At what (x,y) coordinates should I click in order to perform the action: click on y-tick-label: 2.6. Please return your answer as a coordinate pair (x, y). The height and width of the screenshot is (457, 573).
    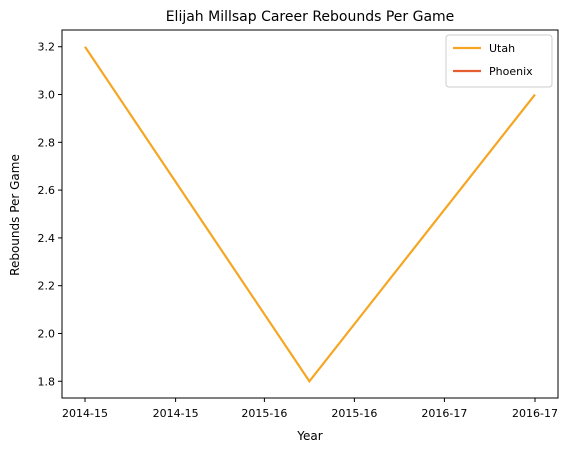
    Looking at the image, I should click on (47, 190).